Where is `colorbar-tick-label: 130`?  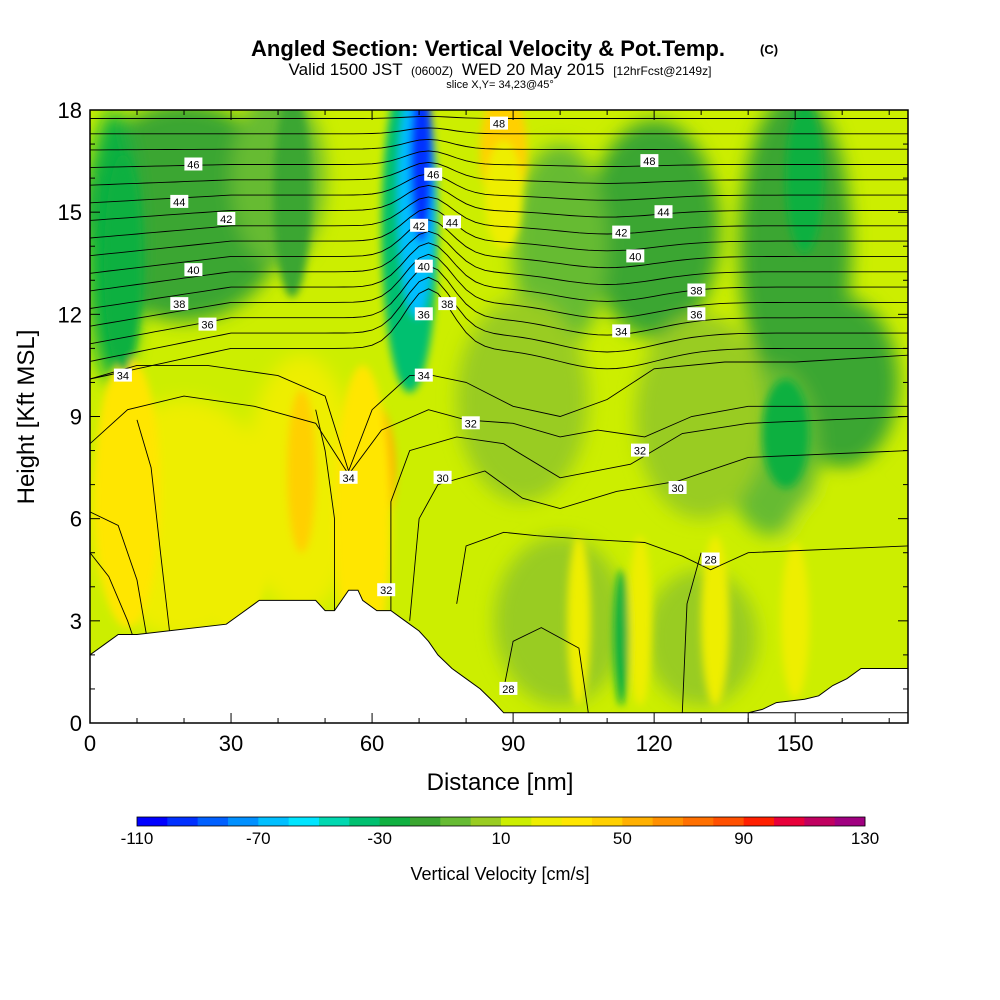 colorbar-tick-label: 130 is located at coordinates (865, 838).